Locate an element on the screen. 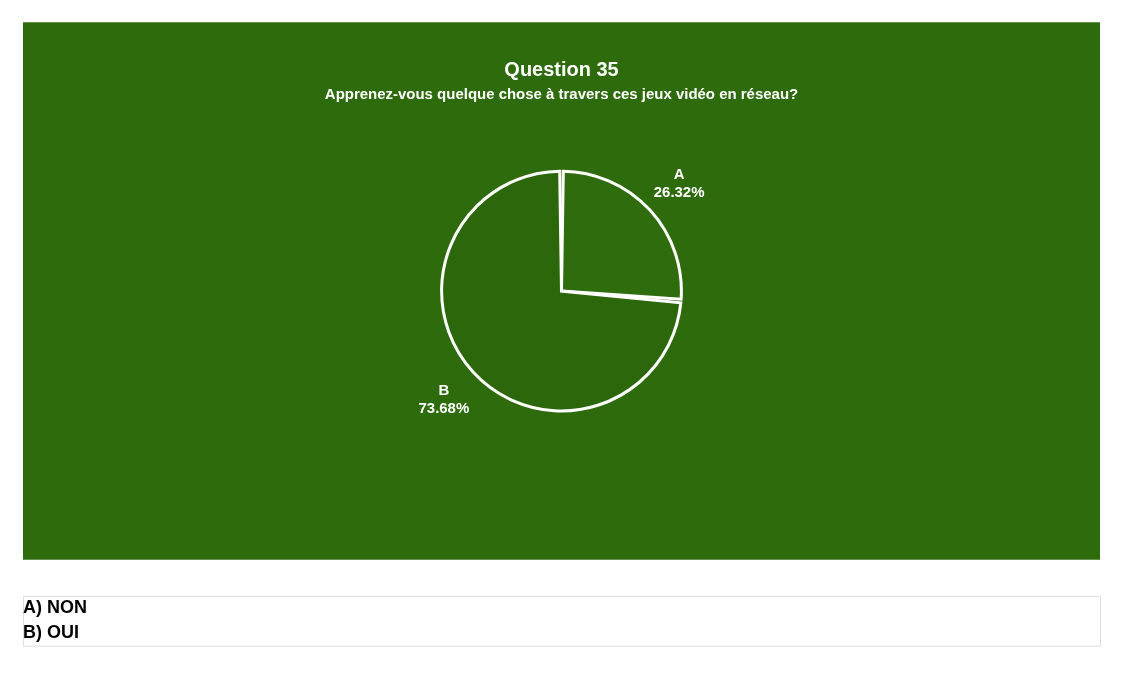 This screenshot has height=683, width=1123. chart-subtitle: Apprenez-vous quelque chose à travers ces jeux vidéo en réseau? is located at coordinates (561, 94).